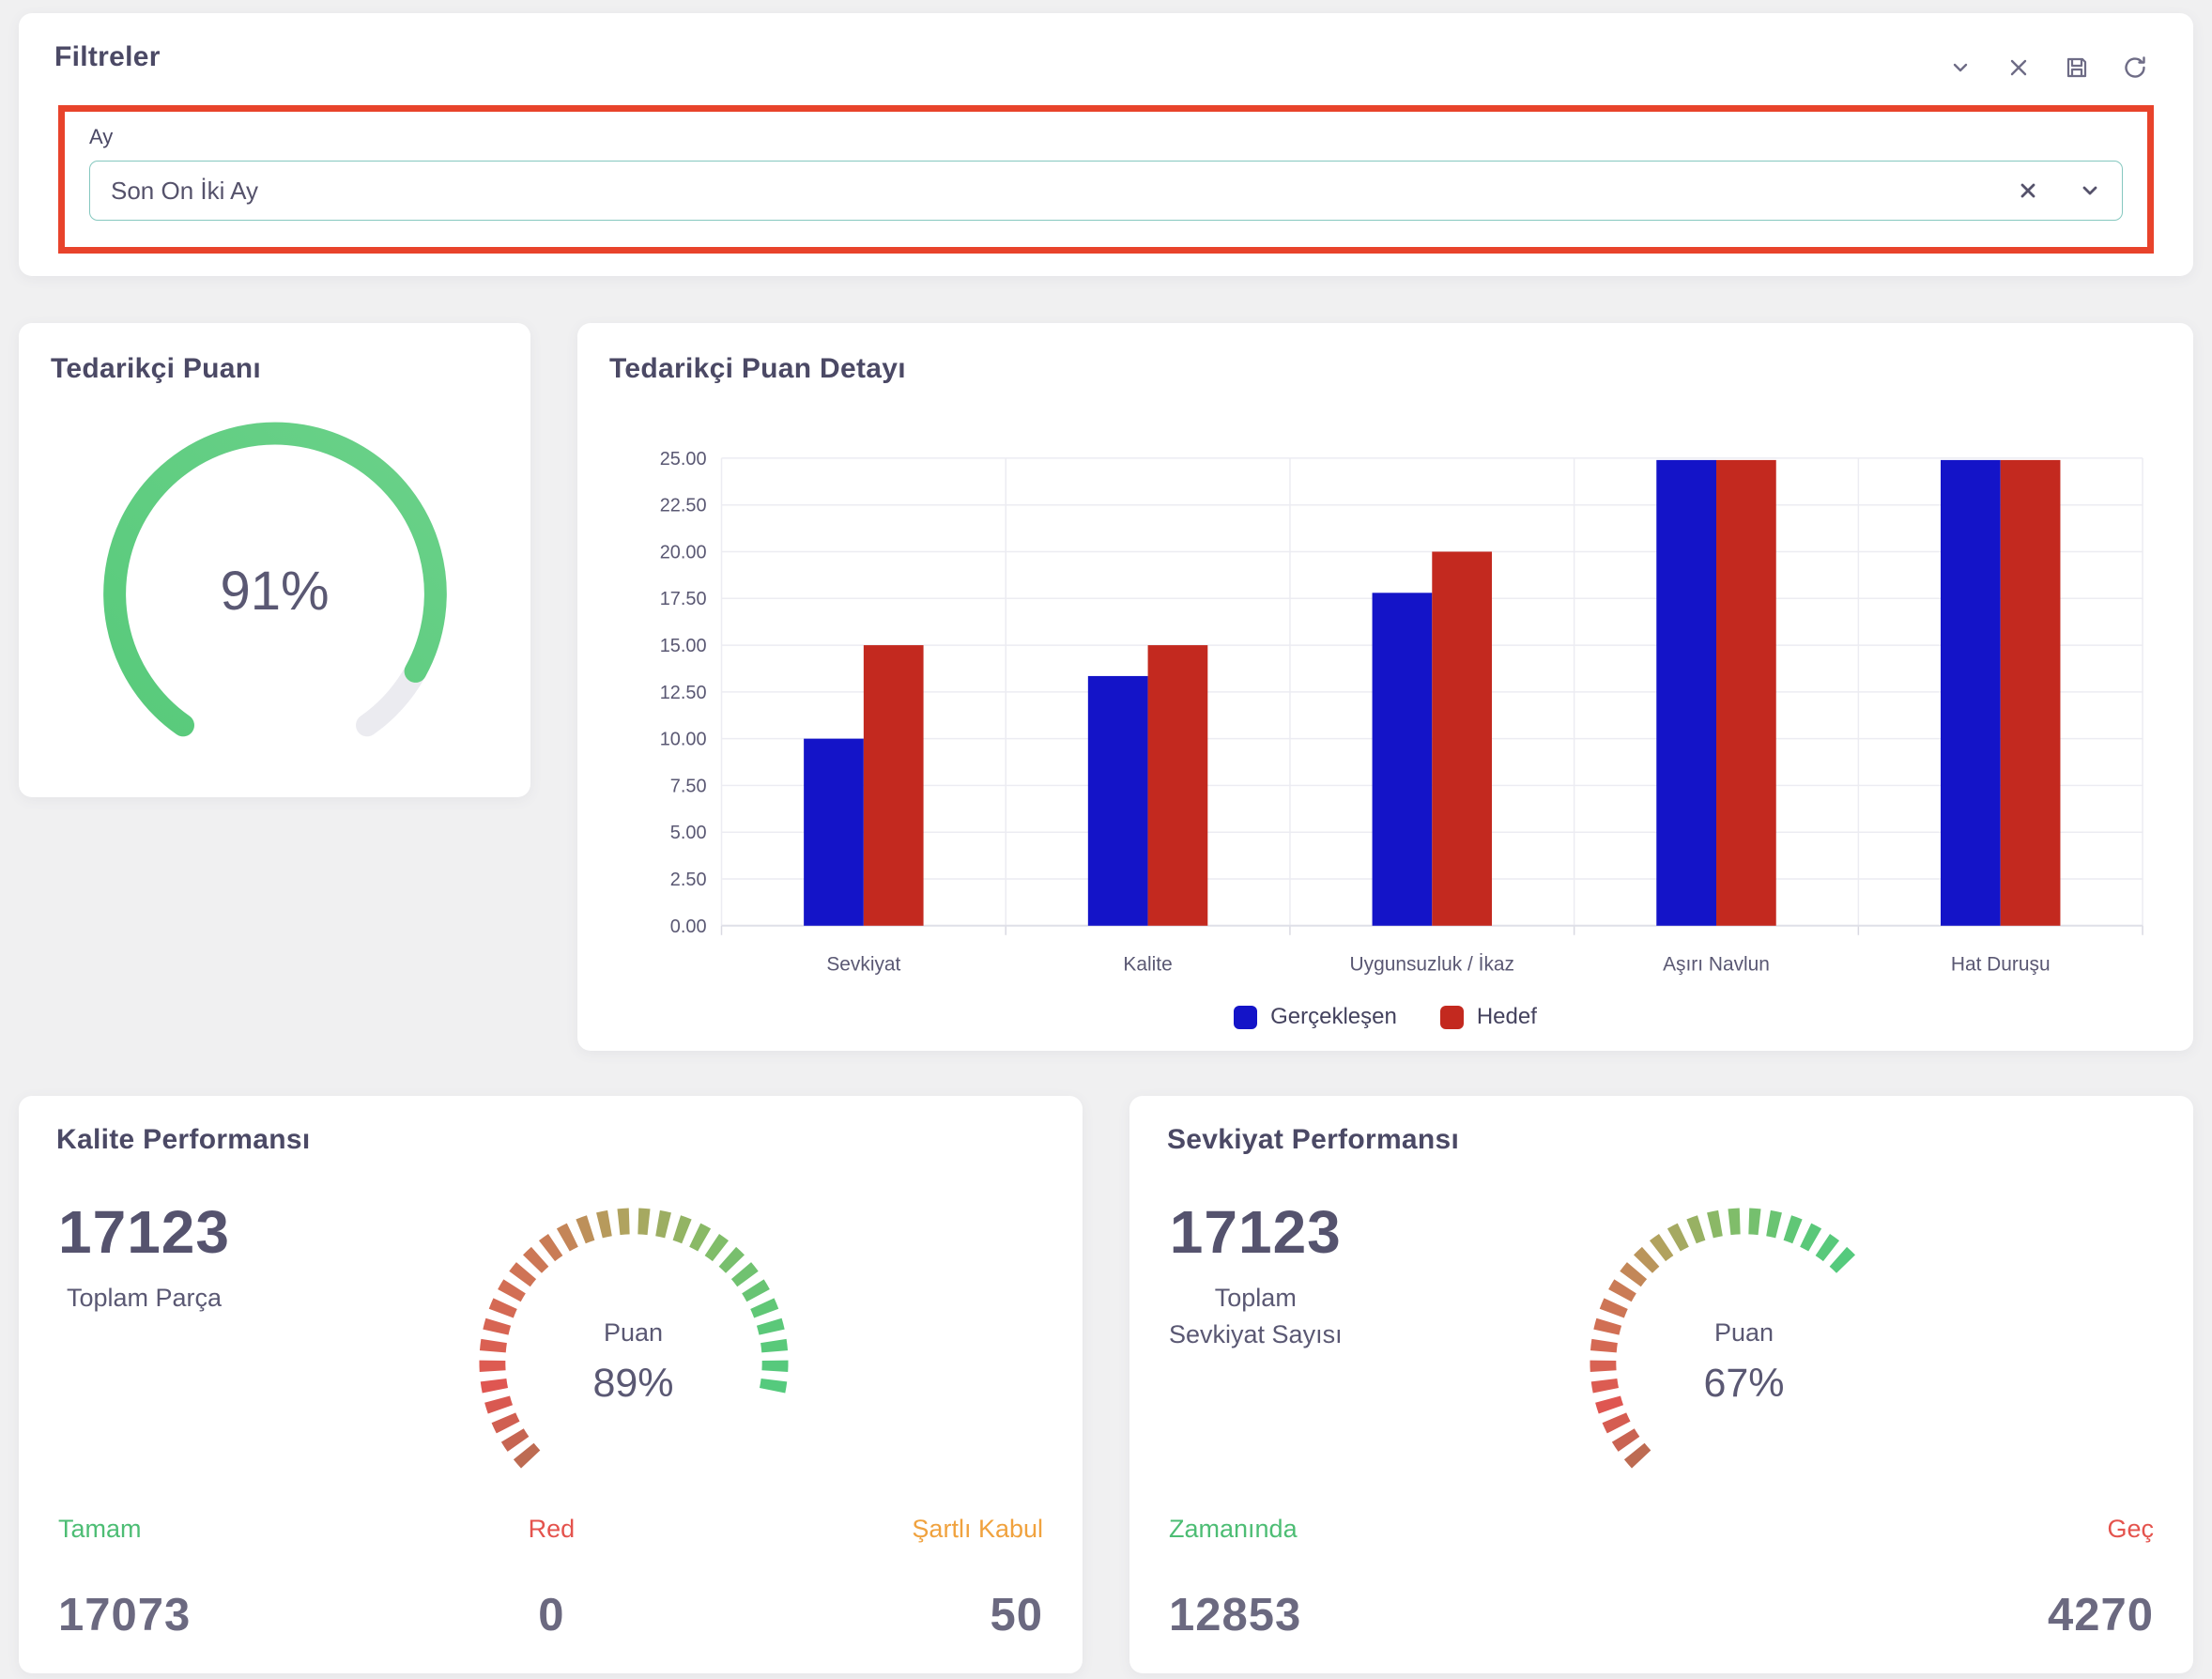 This screenshot has width=2212, height=1679. What do you see at coordinates (156, 368) in the screenshot?
I see `supplier-score-title: Tedarikçi Puanı` at bounding box center [156, 368].